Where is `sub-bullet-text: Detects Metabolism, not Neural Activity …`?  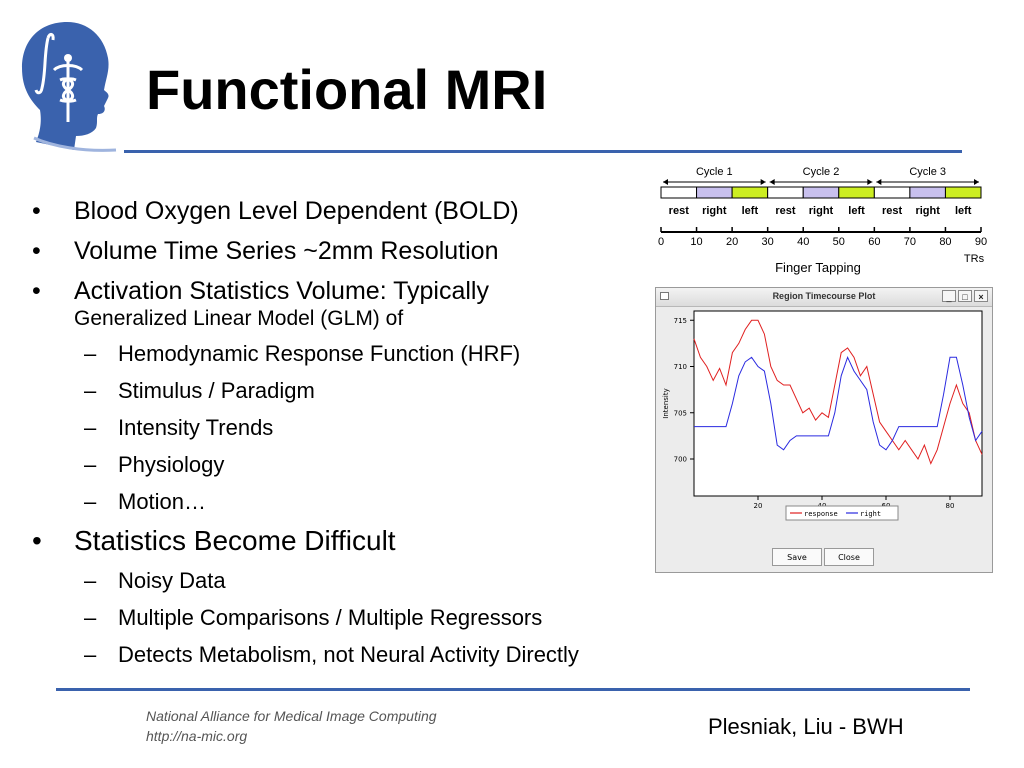 sub-bullet-text: Detects Metabolism, not Neural Activity … is located at coordinates (348, 654).